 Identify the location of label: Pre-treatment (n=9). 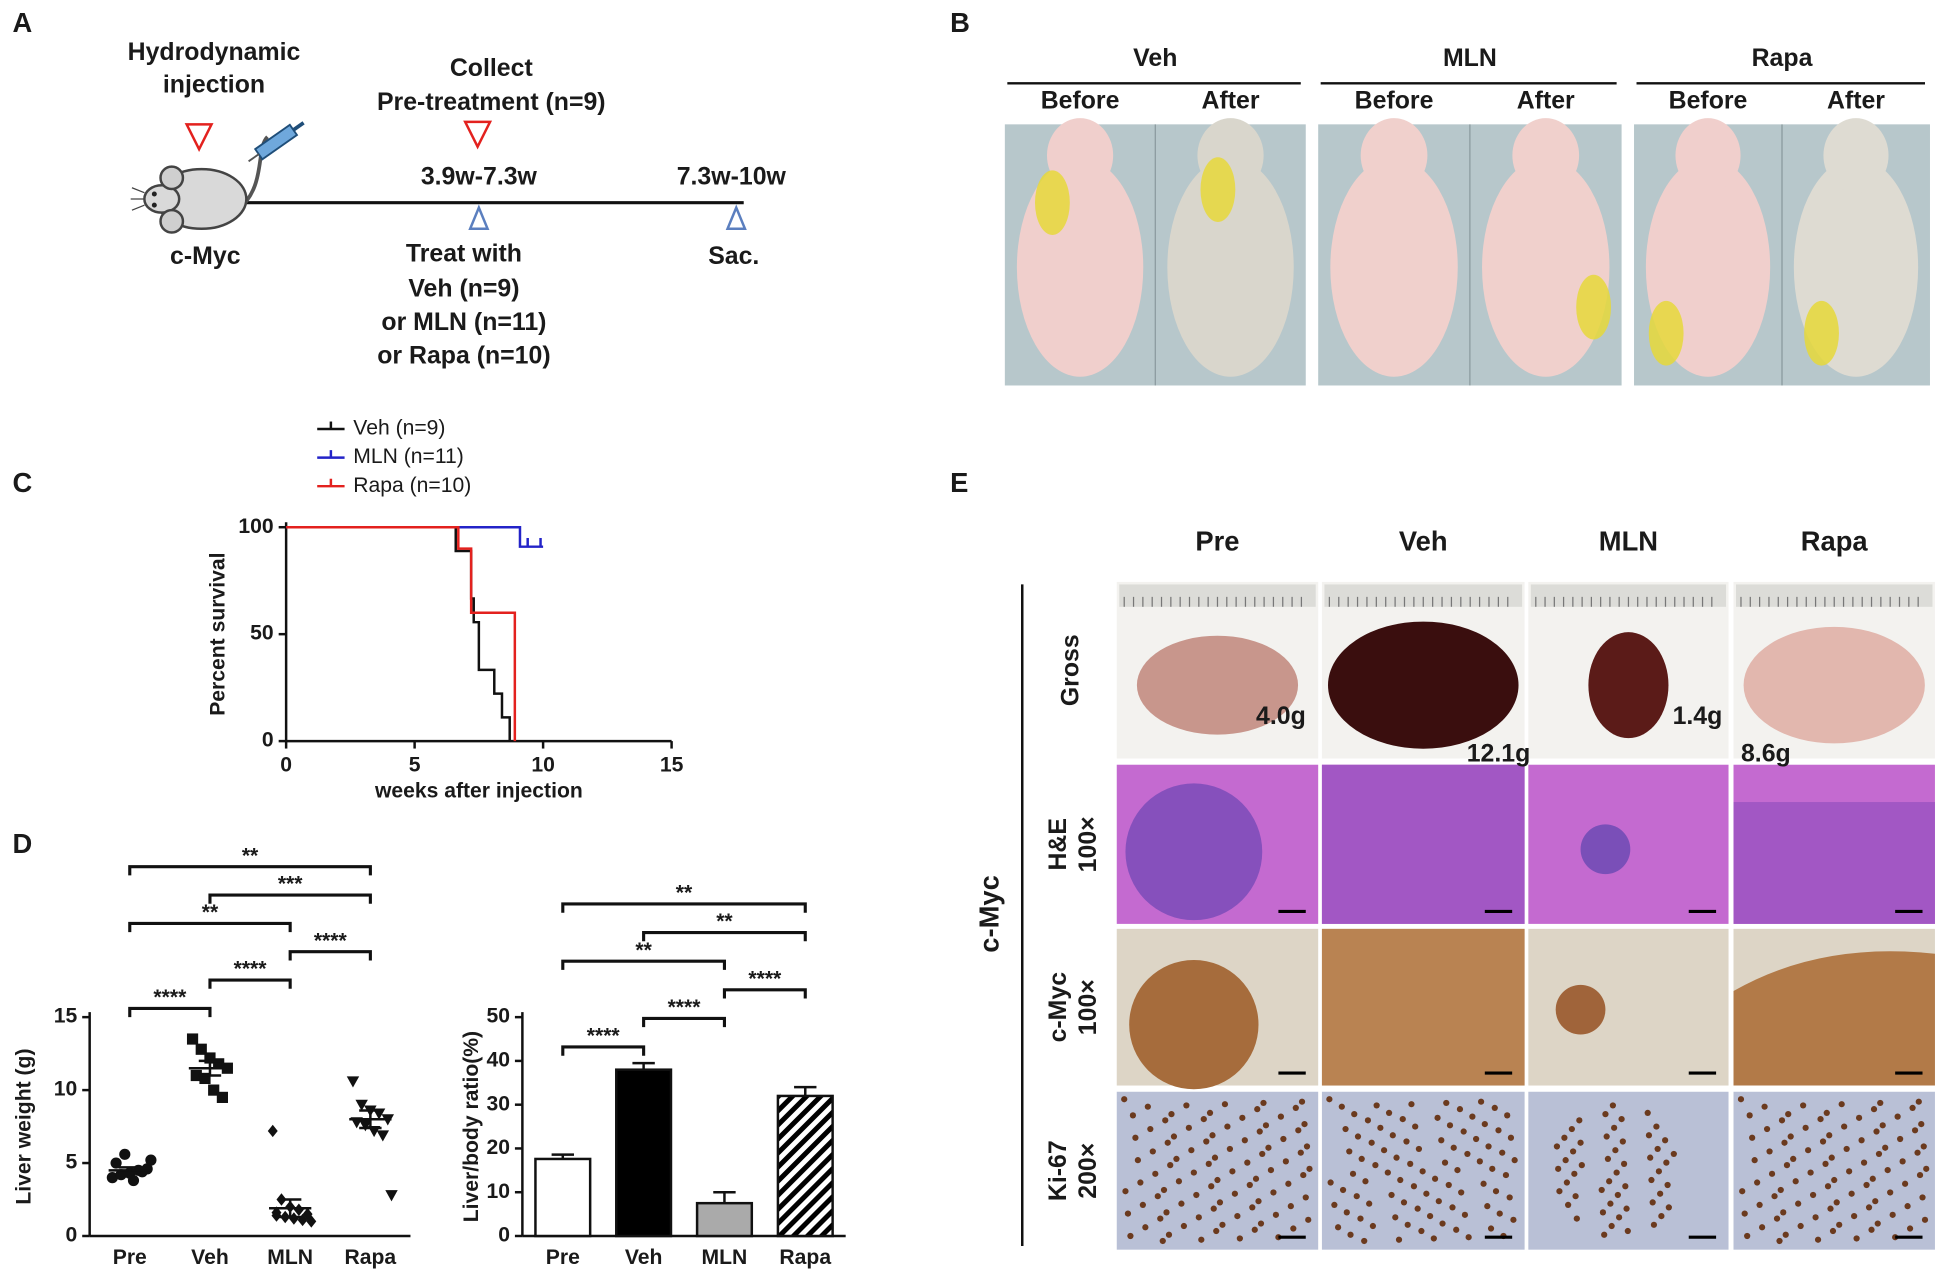
(491, 102).